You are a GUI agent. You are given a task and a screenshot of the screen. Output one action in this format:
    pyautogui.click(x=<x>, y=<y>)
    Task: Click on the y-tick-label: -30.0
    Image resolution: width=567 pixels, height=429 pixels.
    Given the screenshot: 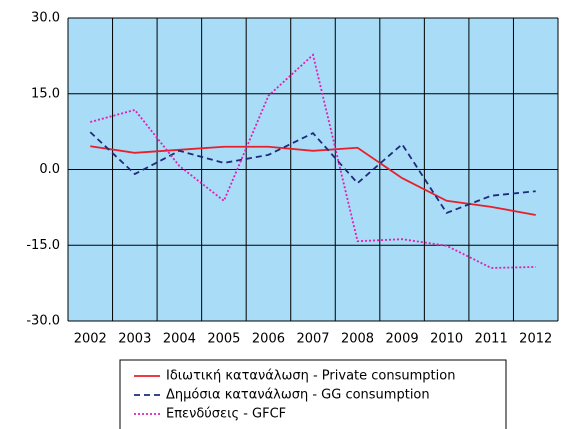 What is the action you would take?
    pyautogui.click(x=43, y=321)
    